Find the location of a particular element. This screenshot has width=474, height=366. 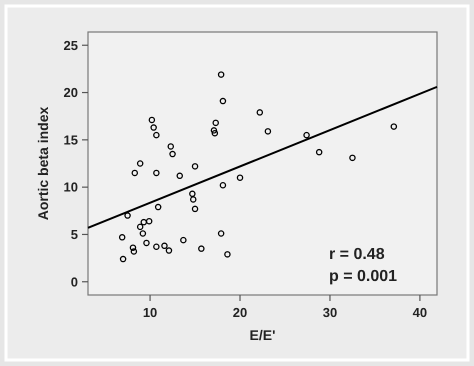

annotation: r = 0.48 is located at coordinates (357, 254).